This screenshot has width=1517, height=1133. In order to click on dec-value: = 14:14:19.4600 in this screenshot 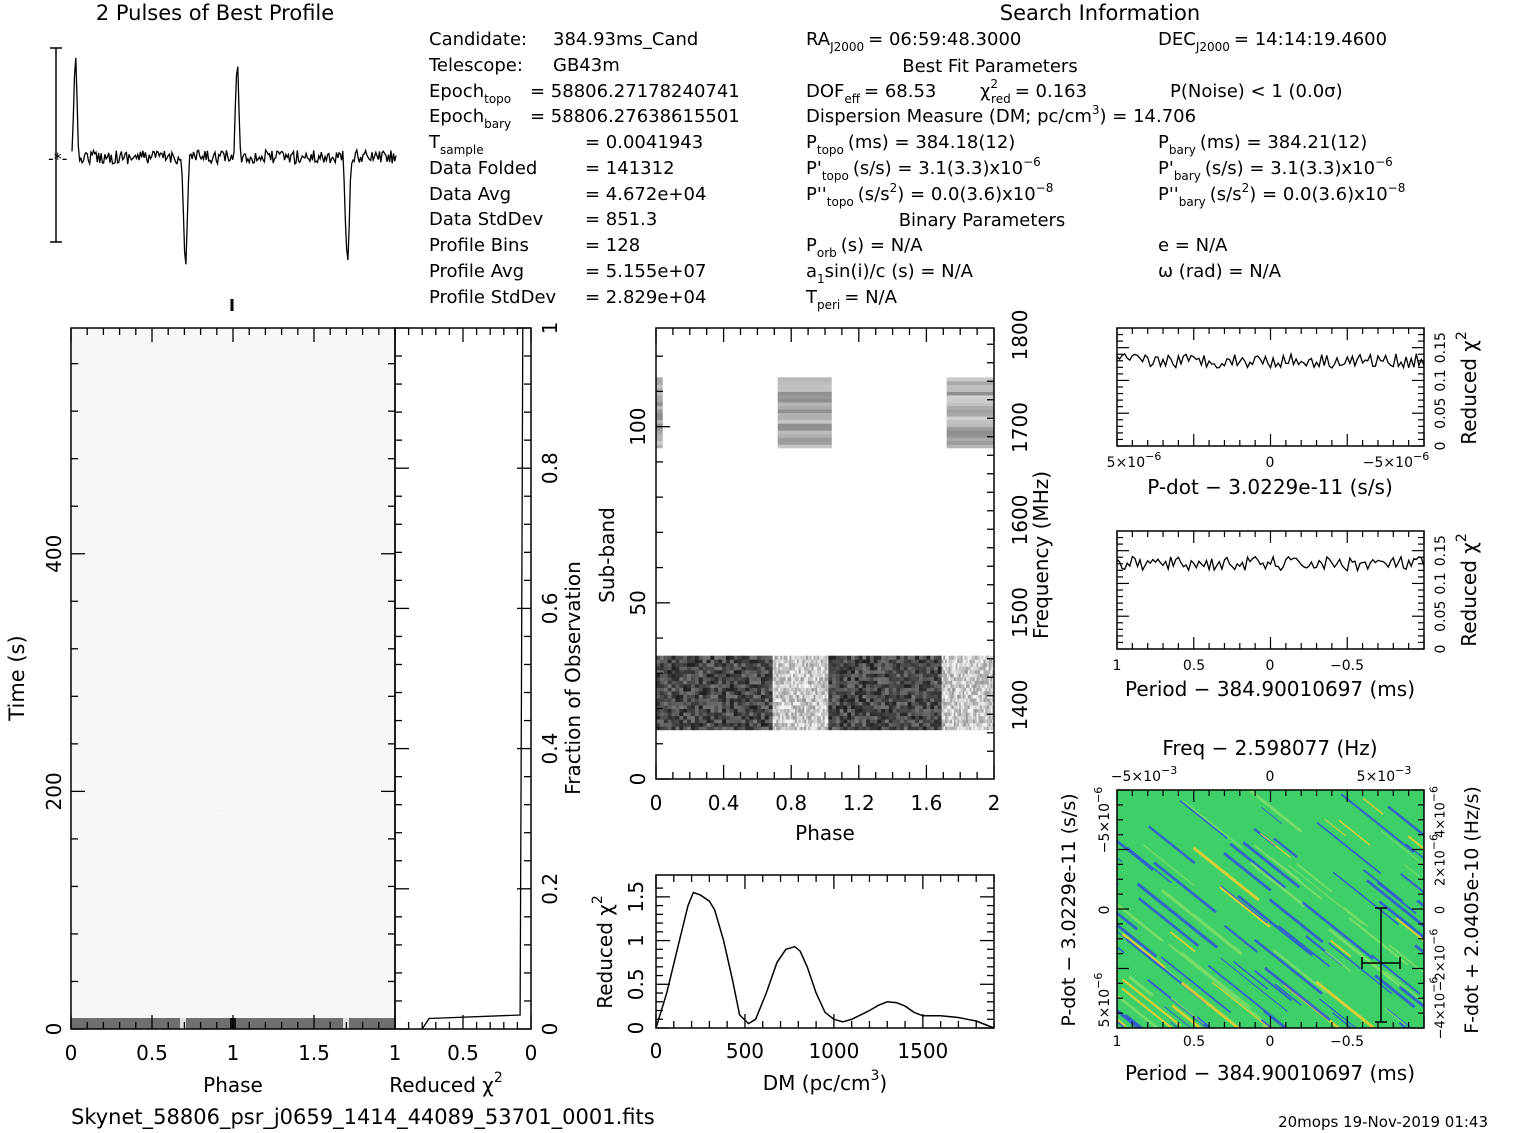, I will do `click(1310, 39)`.